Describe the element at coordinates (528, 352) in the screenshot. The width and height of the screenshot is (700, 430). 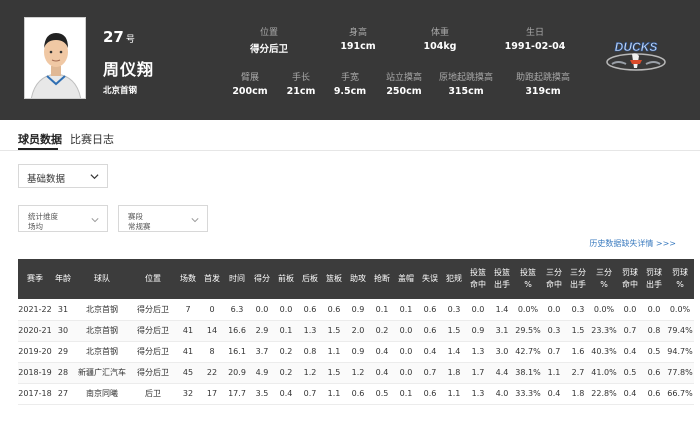
I see `table-cell: 42.7%` at that location.